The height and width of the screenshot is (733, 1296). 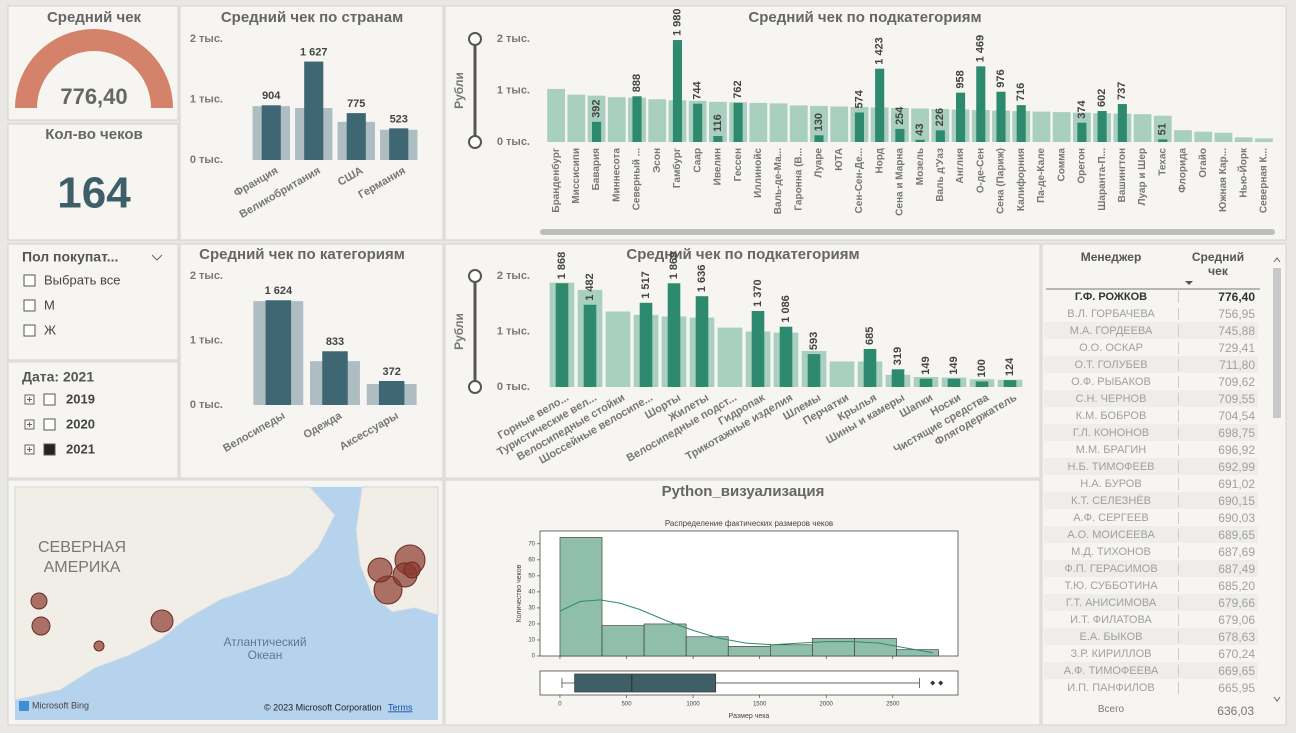 I want to click on table-row: Т.Ю. СУББОТИНА 685,20, so click(x=1151, y=585).